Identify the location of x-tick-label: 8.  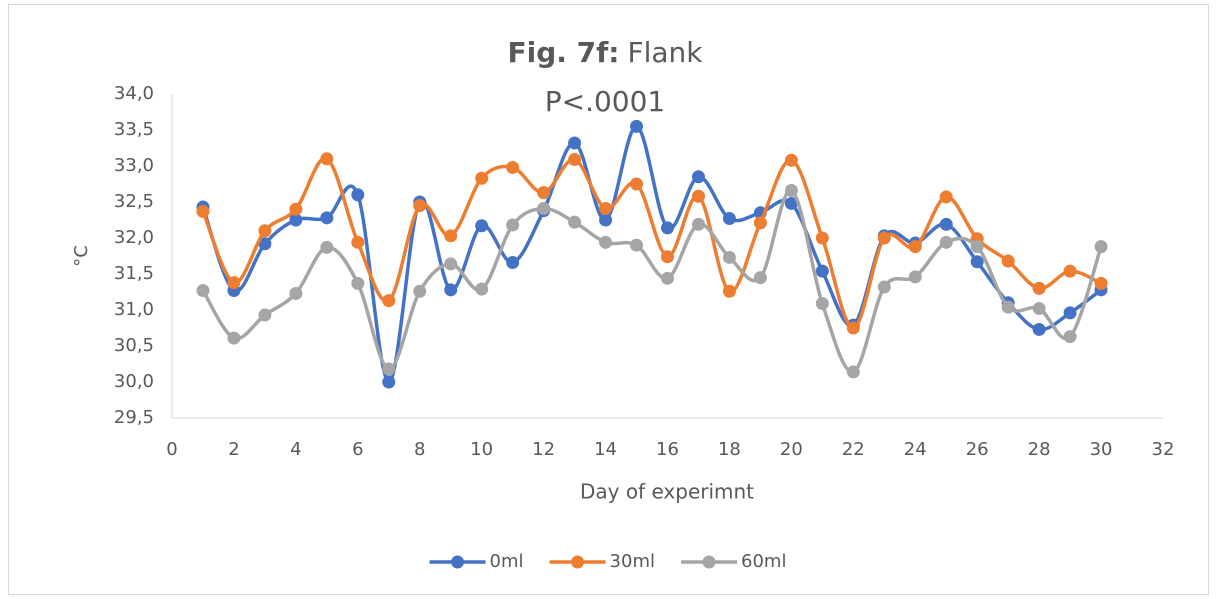
(419, 449).